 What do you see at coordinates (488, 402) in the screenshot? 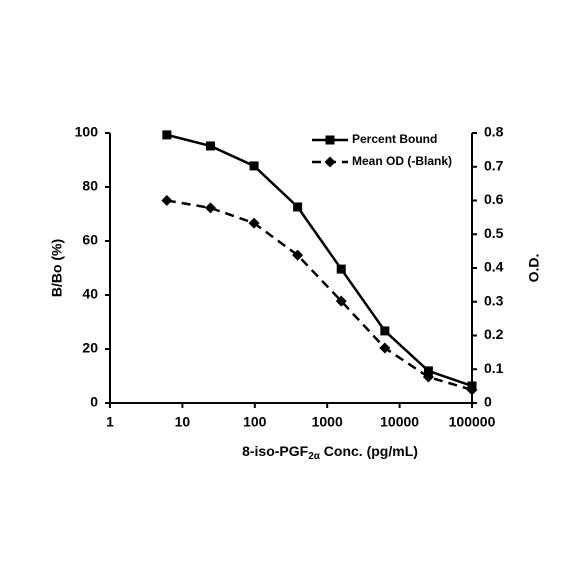
I see `y2-tick-label: 0` at bounding box center [488, 402].